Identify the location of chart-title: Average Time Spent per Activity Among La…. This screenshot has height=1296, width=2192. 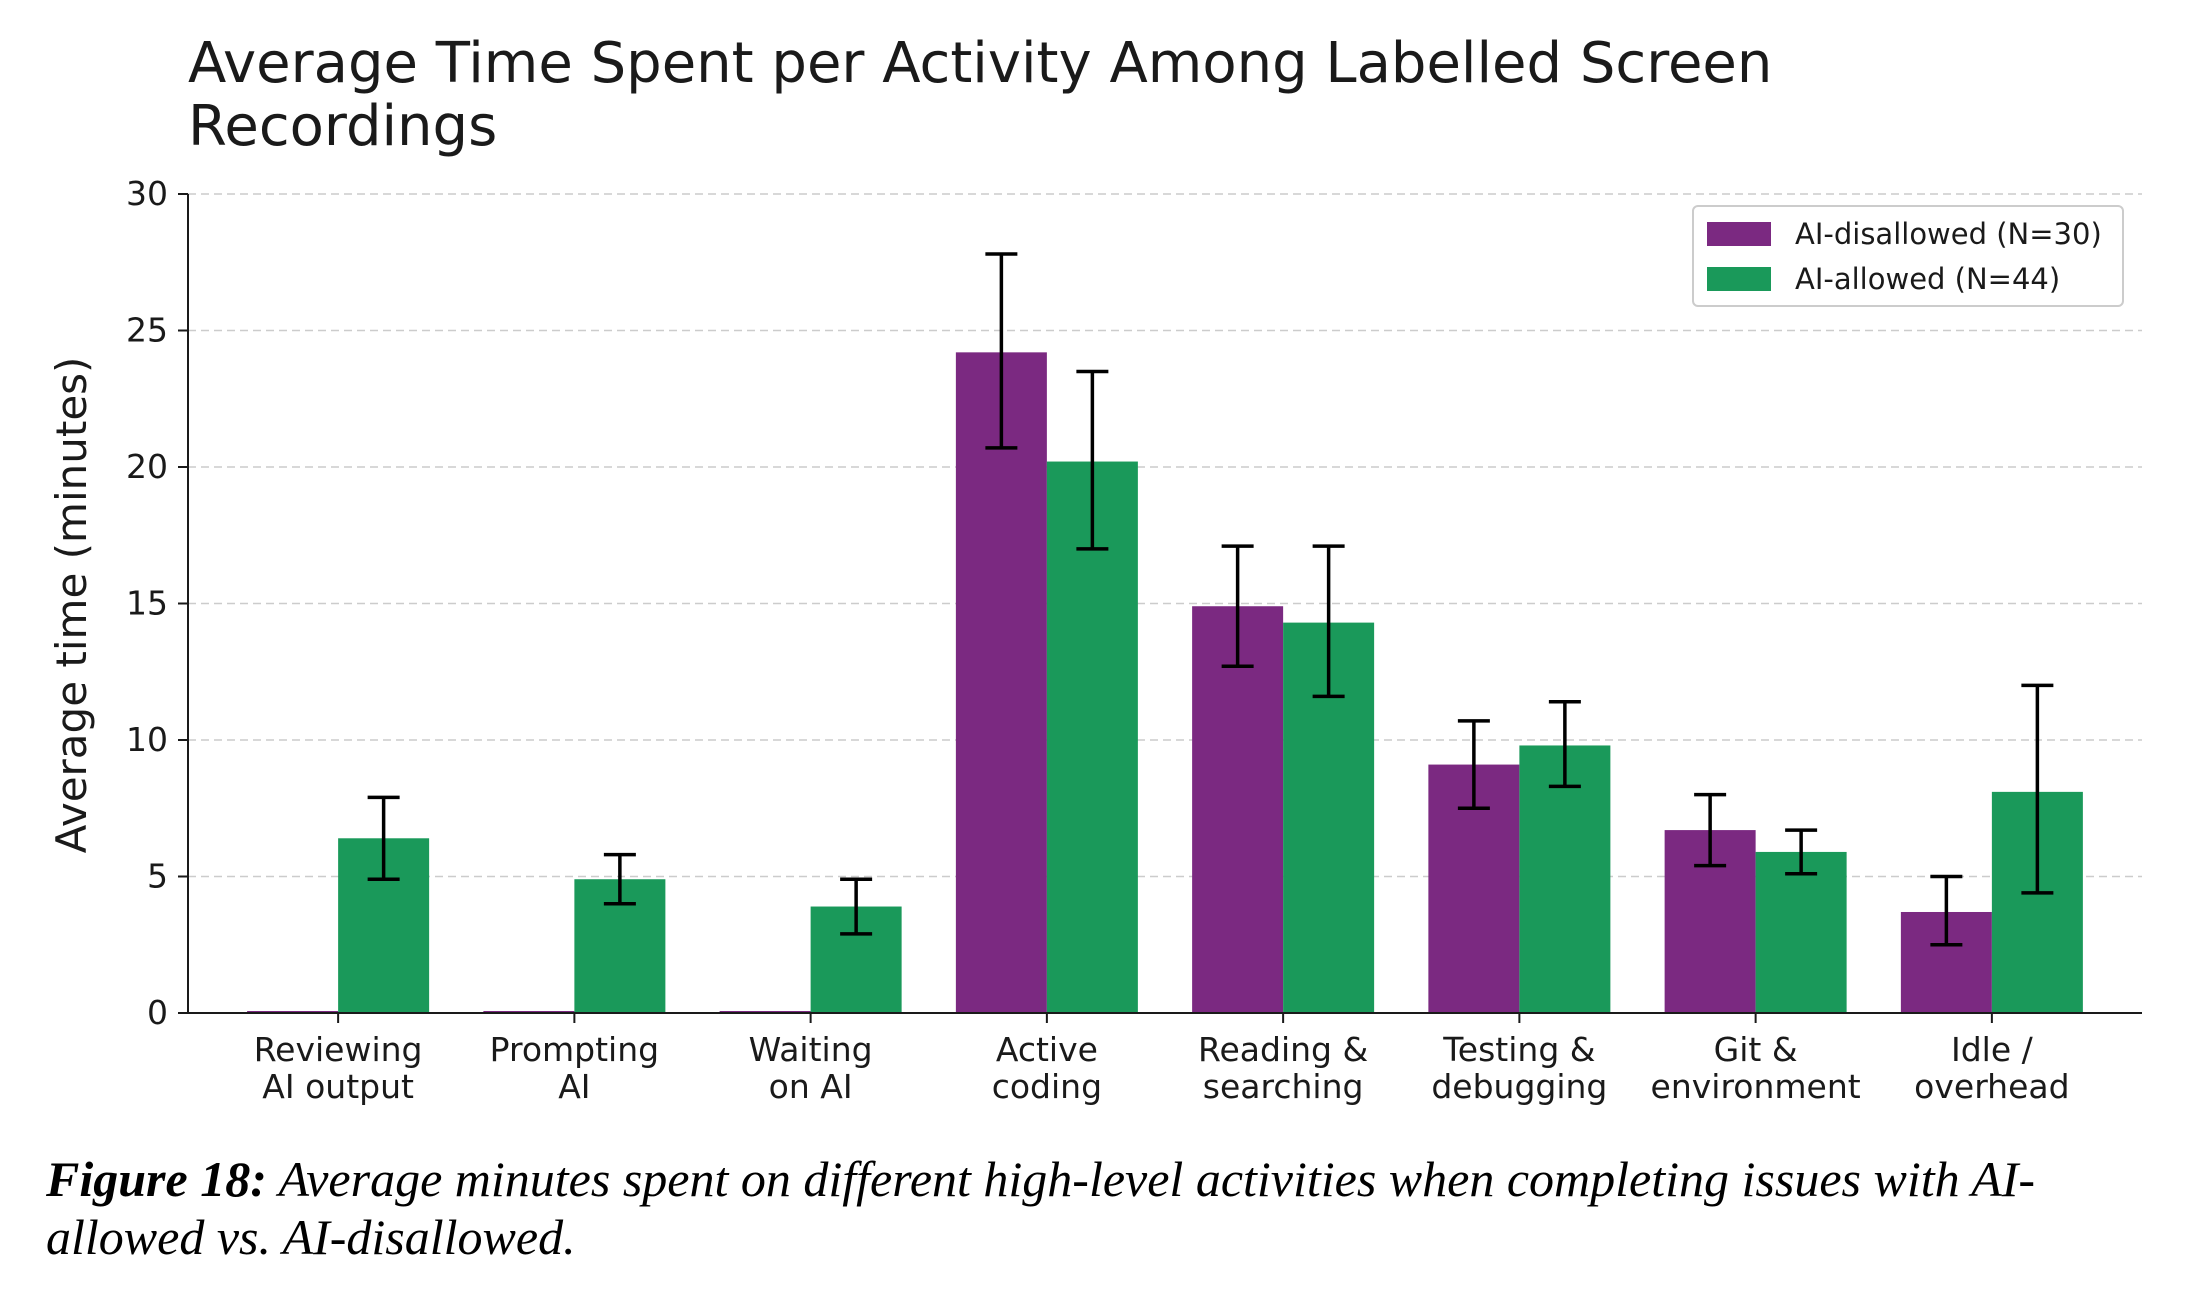
(980, 95).